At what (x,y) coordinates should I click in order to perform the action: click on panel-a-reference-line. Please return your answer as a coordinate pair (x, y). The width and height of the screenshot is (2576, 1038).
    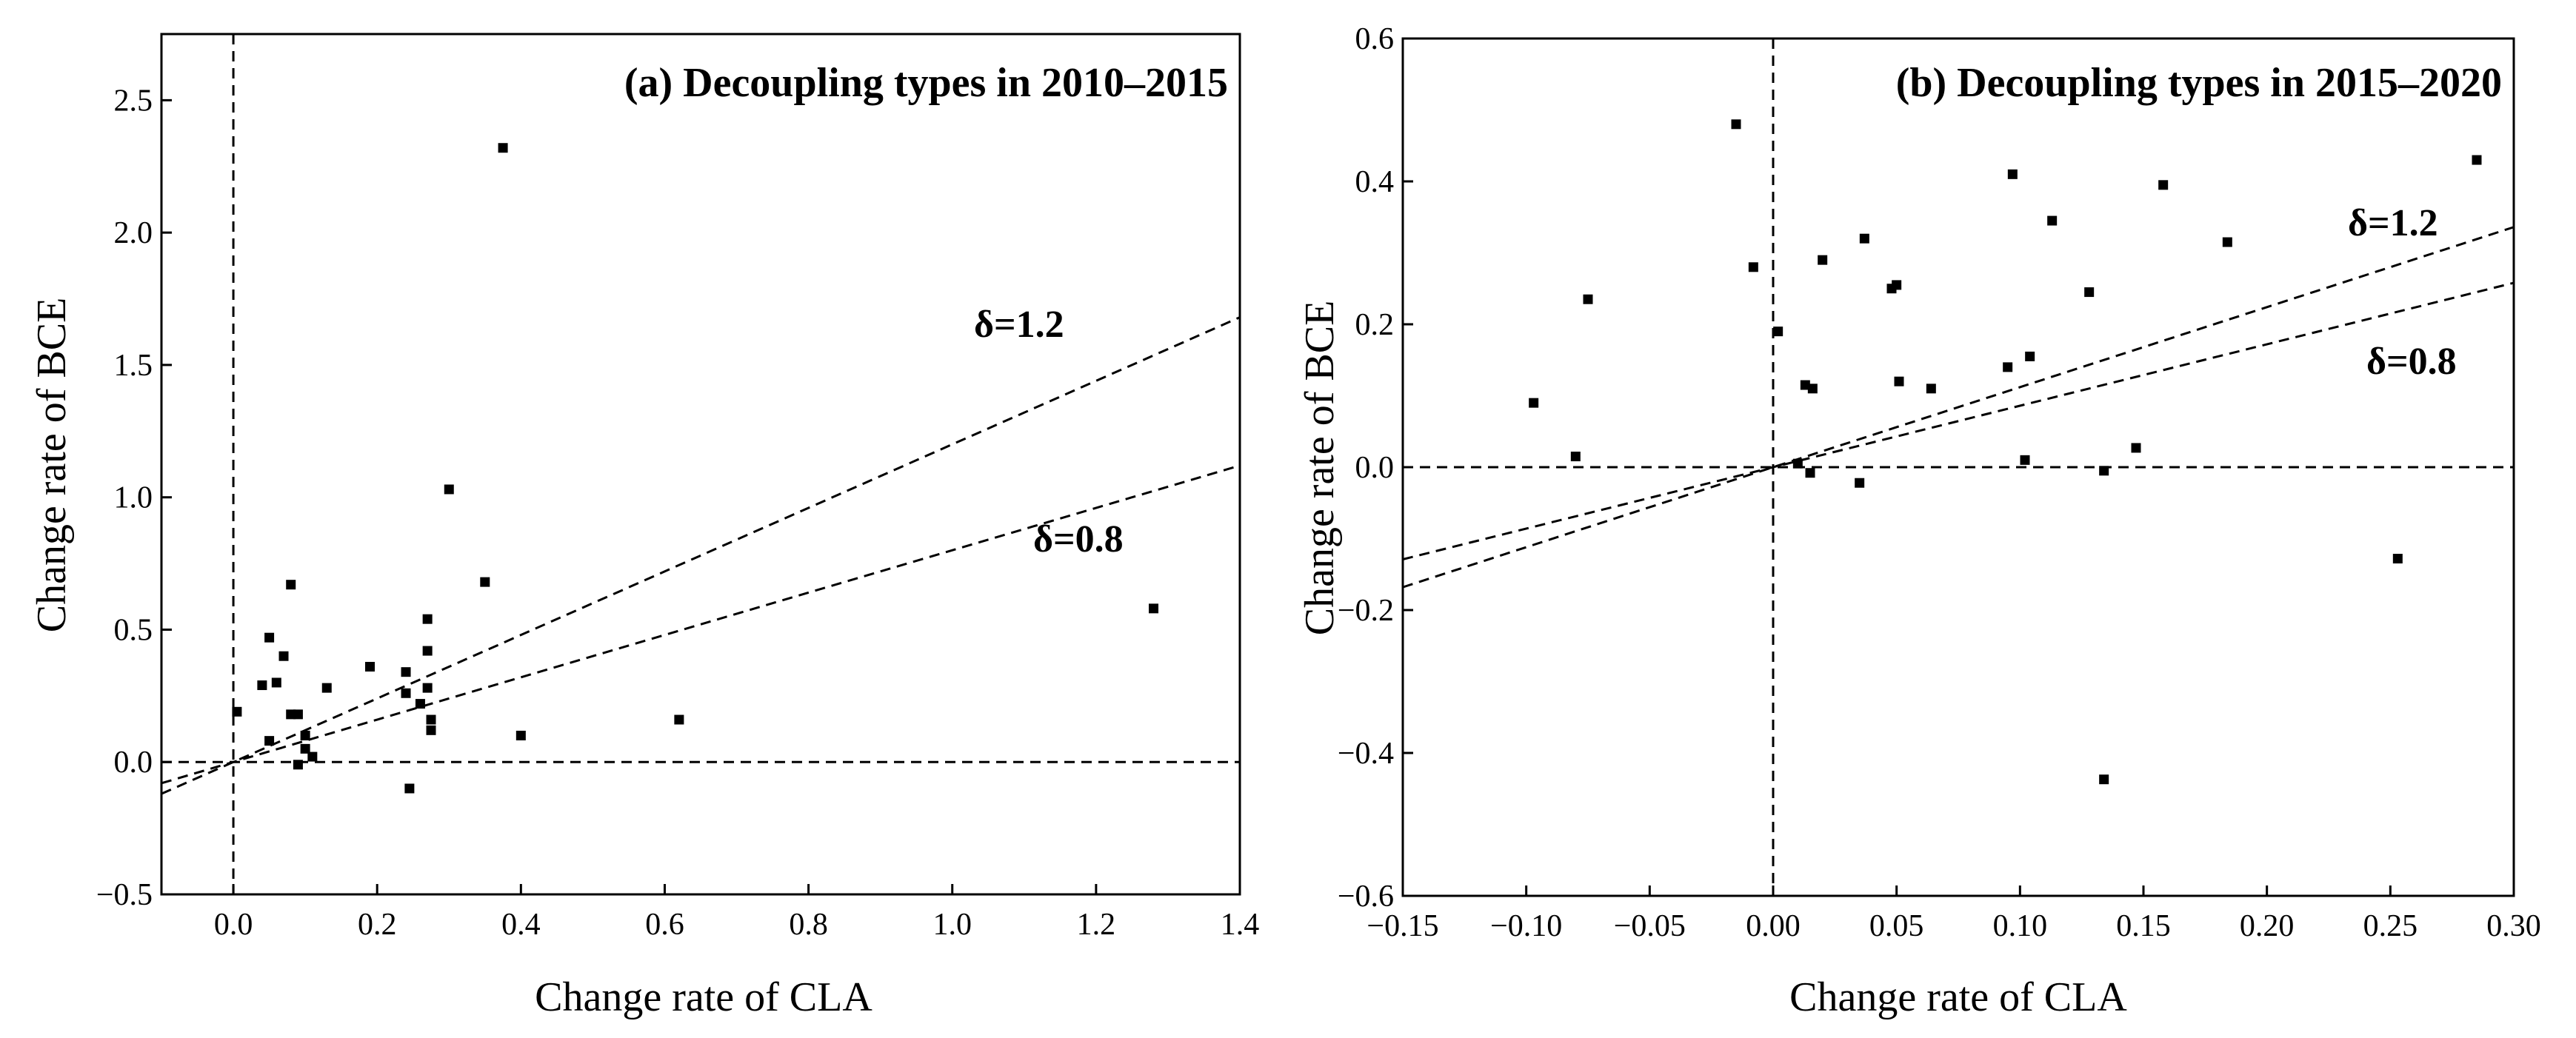
    Looking at the image, I should click on (701, 624).